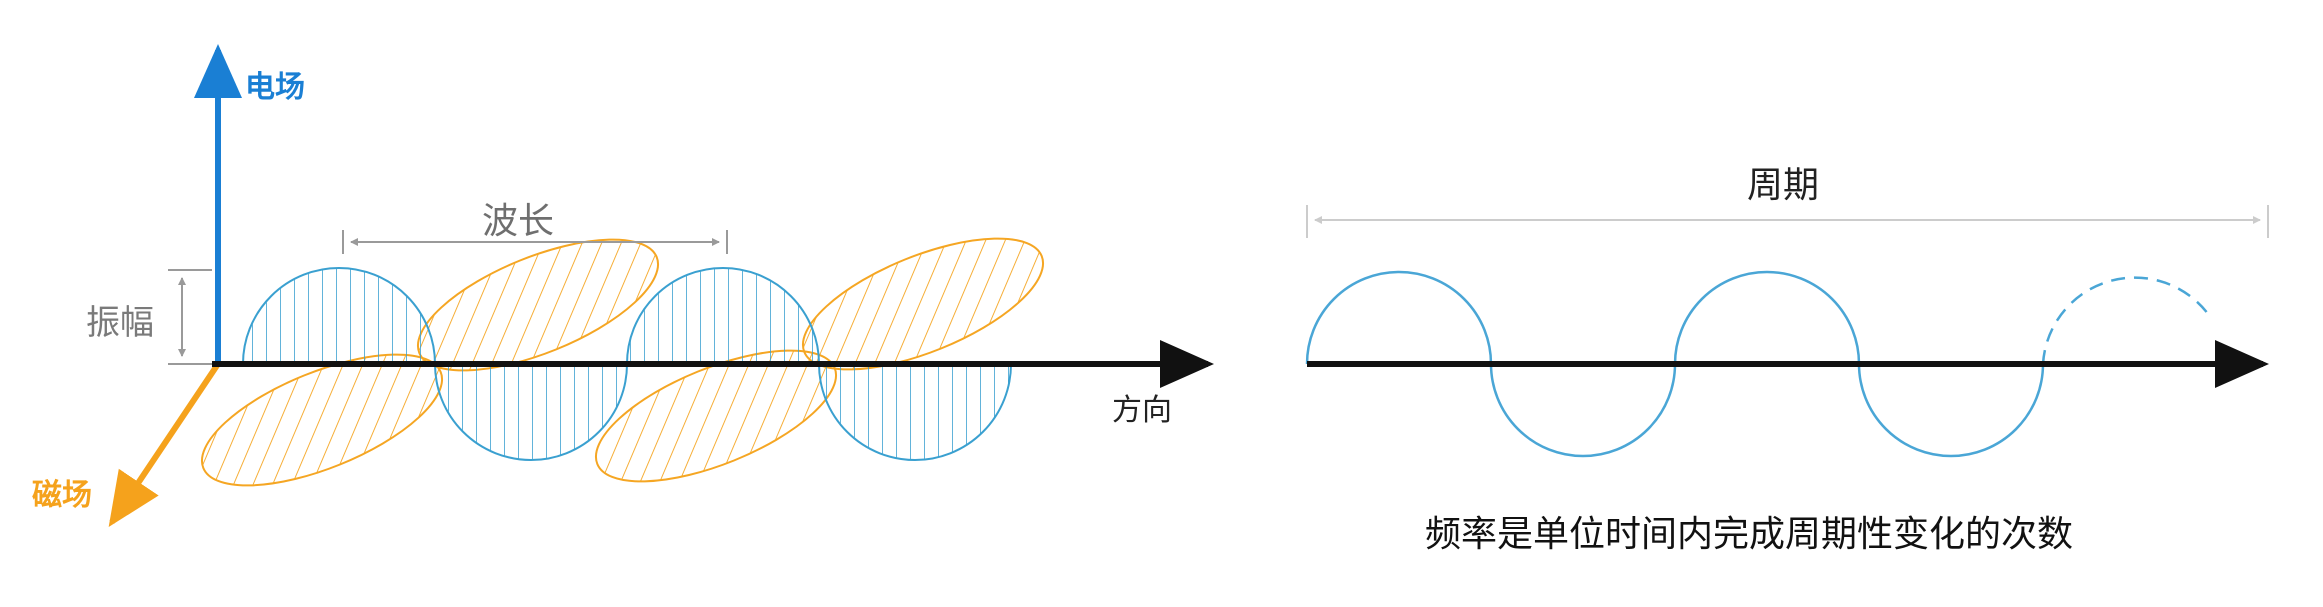 This screenshot has width=2323, height=607. I want to click on electric-field-label: 电场, so click(275, 87).